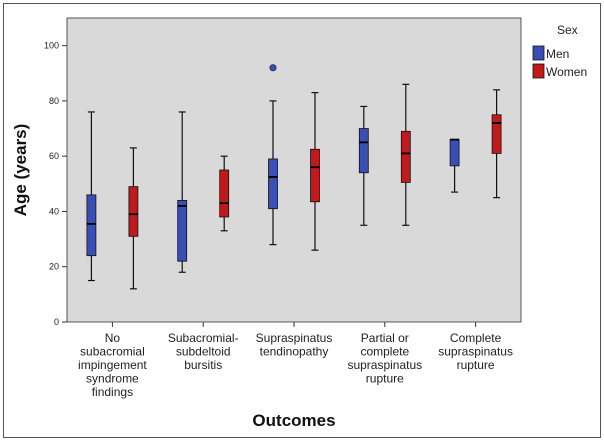 Image resolution: width=604 pixels, height=441 pixels. What do you see at coordinates (566, 72) in the screenshot?
I see `legend-label-women: Women` at bounding box center [566, 72].